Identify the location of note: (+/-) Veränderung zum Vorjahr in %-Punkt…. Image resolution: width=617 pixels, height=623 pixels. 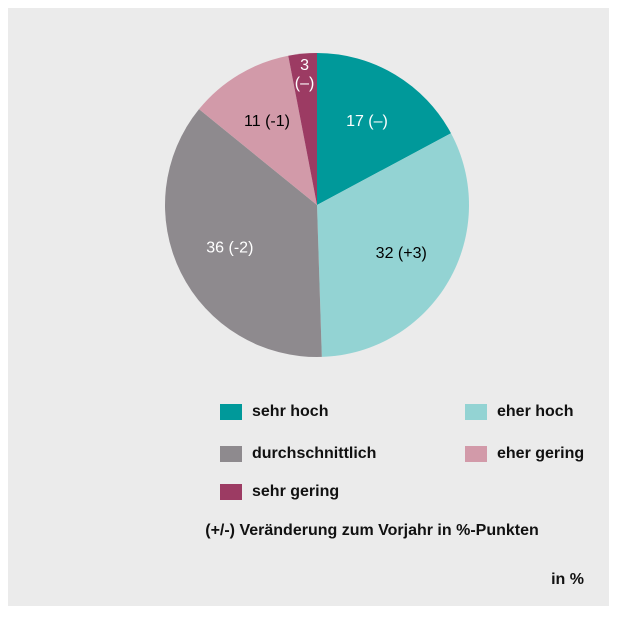
(372, 530).